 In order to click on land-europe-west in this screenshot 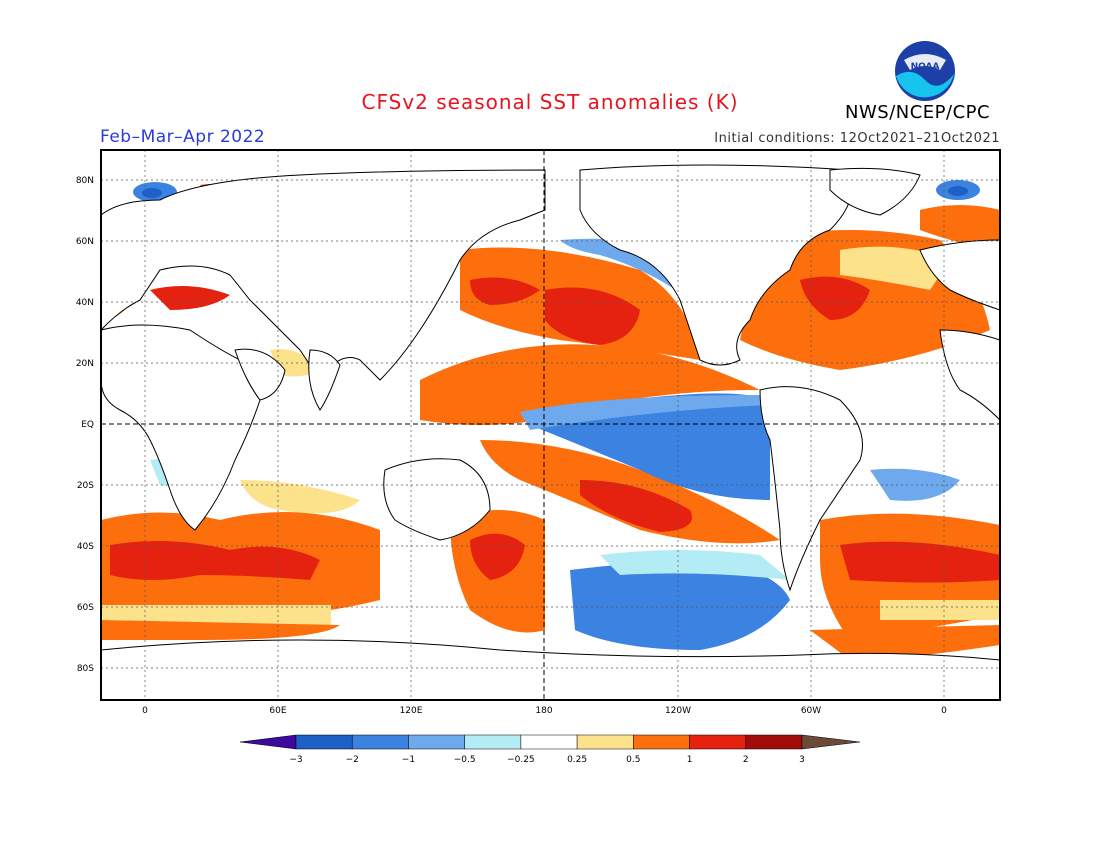, I will do `click(959, 275)`.